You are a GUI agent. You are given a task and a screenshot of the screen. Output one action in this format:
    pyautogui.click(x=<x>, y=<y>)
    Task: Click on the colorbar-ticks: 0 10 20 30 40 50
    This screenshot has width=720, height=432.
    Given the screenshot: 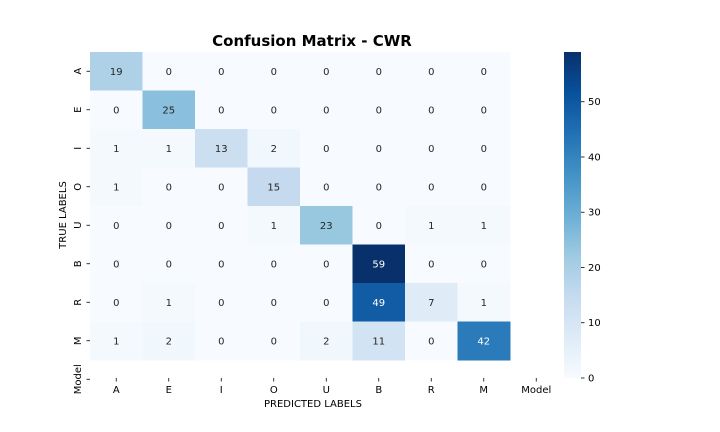 What is the action you would take?
    pyautogui.click(x=591, y=241)
    